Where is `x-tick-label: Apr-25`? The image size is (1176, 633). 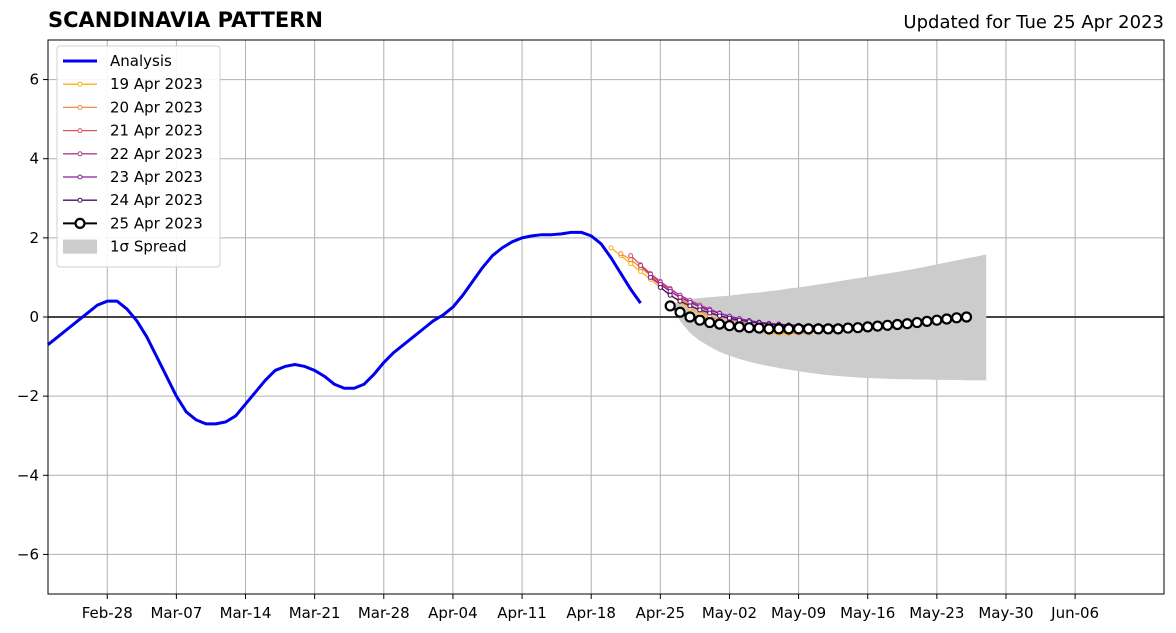 x-tick-label: Apr-25 is located at coordinates (661, 613).